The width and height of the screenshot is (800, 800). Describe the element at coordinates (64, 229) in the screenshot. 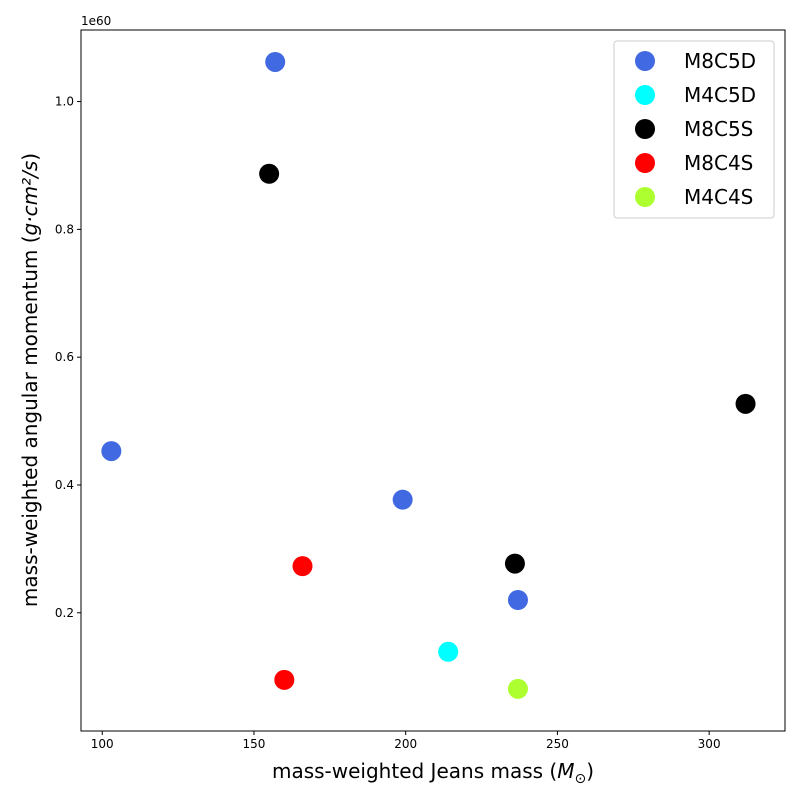

I see `y-tick-label: 0.8` at that location.